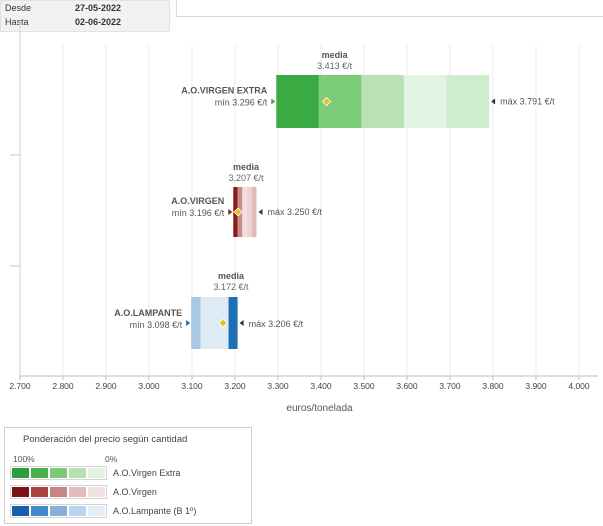 The height and width of the screenshot is (526, 603). I want to click on legend-row: A.O.Virgen Extra, so click(95, 473).